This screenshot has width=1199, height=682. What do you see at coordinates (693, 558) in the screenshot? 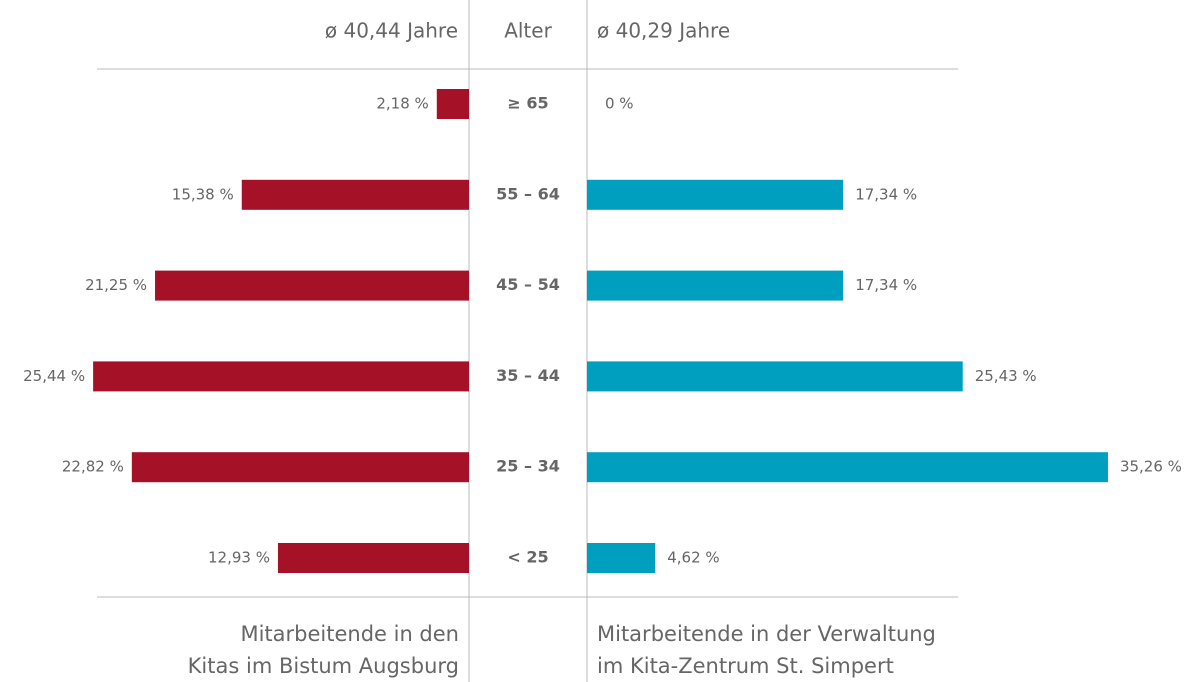
I see `value-label: 4,62 %` at bounding box center [693, 558].